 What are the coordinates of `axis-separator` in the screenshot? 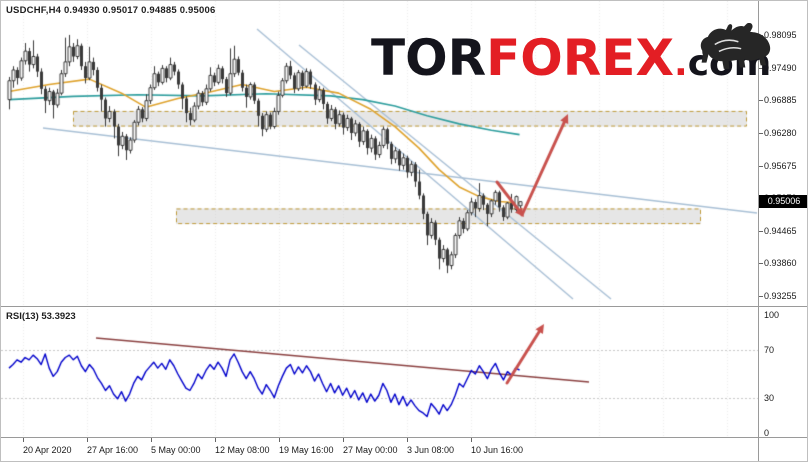 It's located at (404, 437).